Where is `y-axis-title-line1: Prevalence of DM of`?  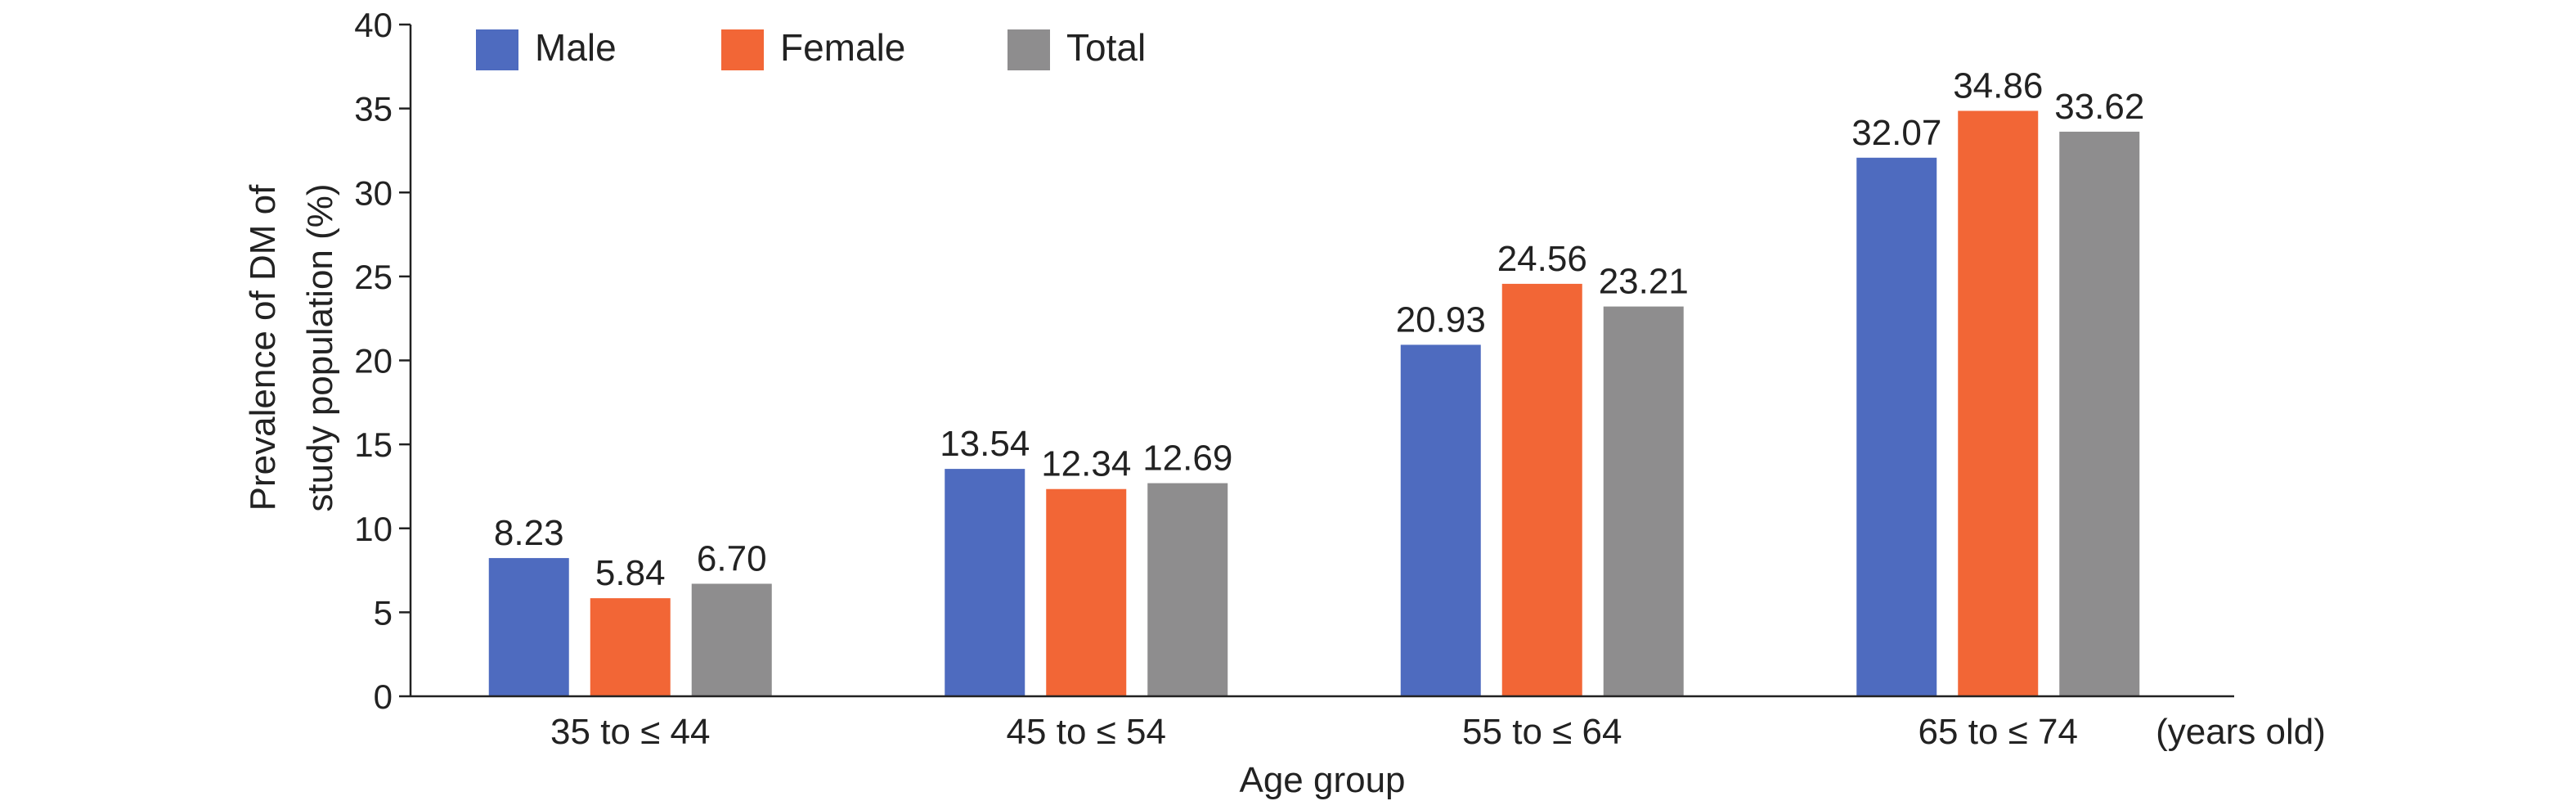 y-axis-title-line1: Prevalence of DM of is located at coordinates (263, 347).